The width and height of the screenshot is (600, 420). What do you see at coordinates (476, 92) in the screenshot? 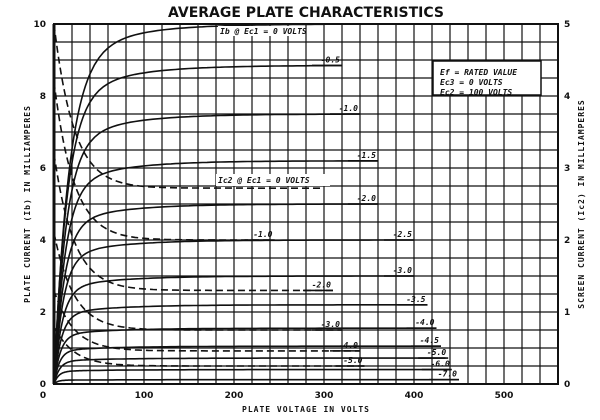
I see `condition-ec2: Ec2 = 100 VOLTS` at bounding box center [476, 92].